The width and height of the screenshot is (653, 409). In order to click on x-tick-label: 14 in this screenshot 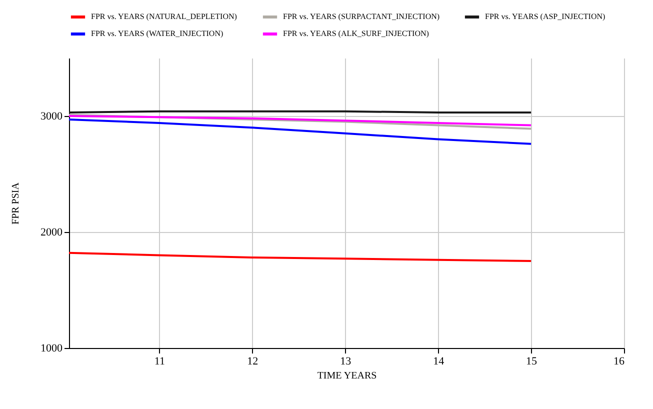, I will do `click(439, 362)`.